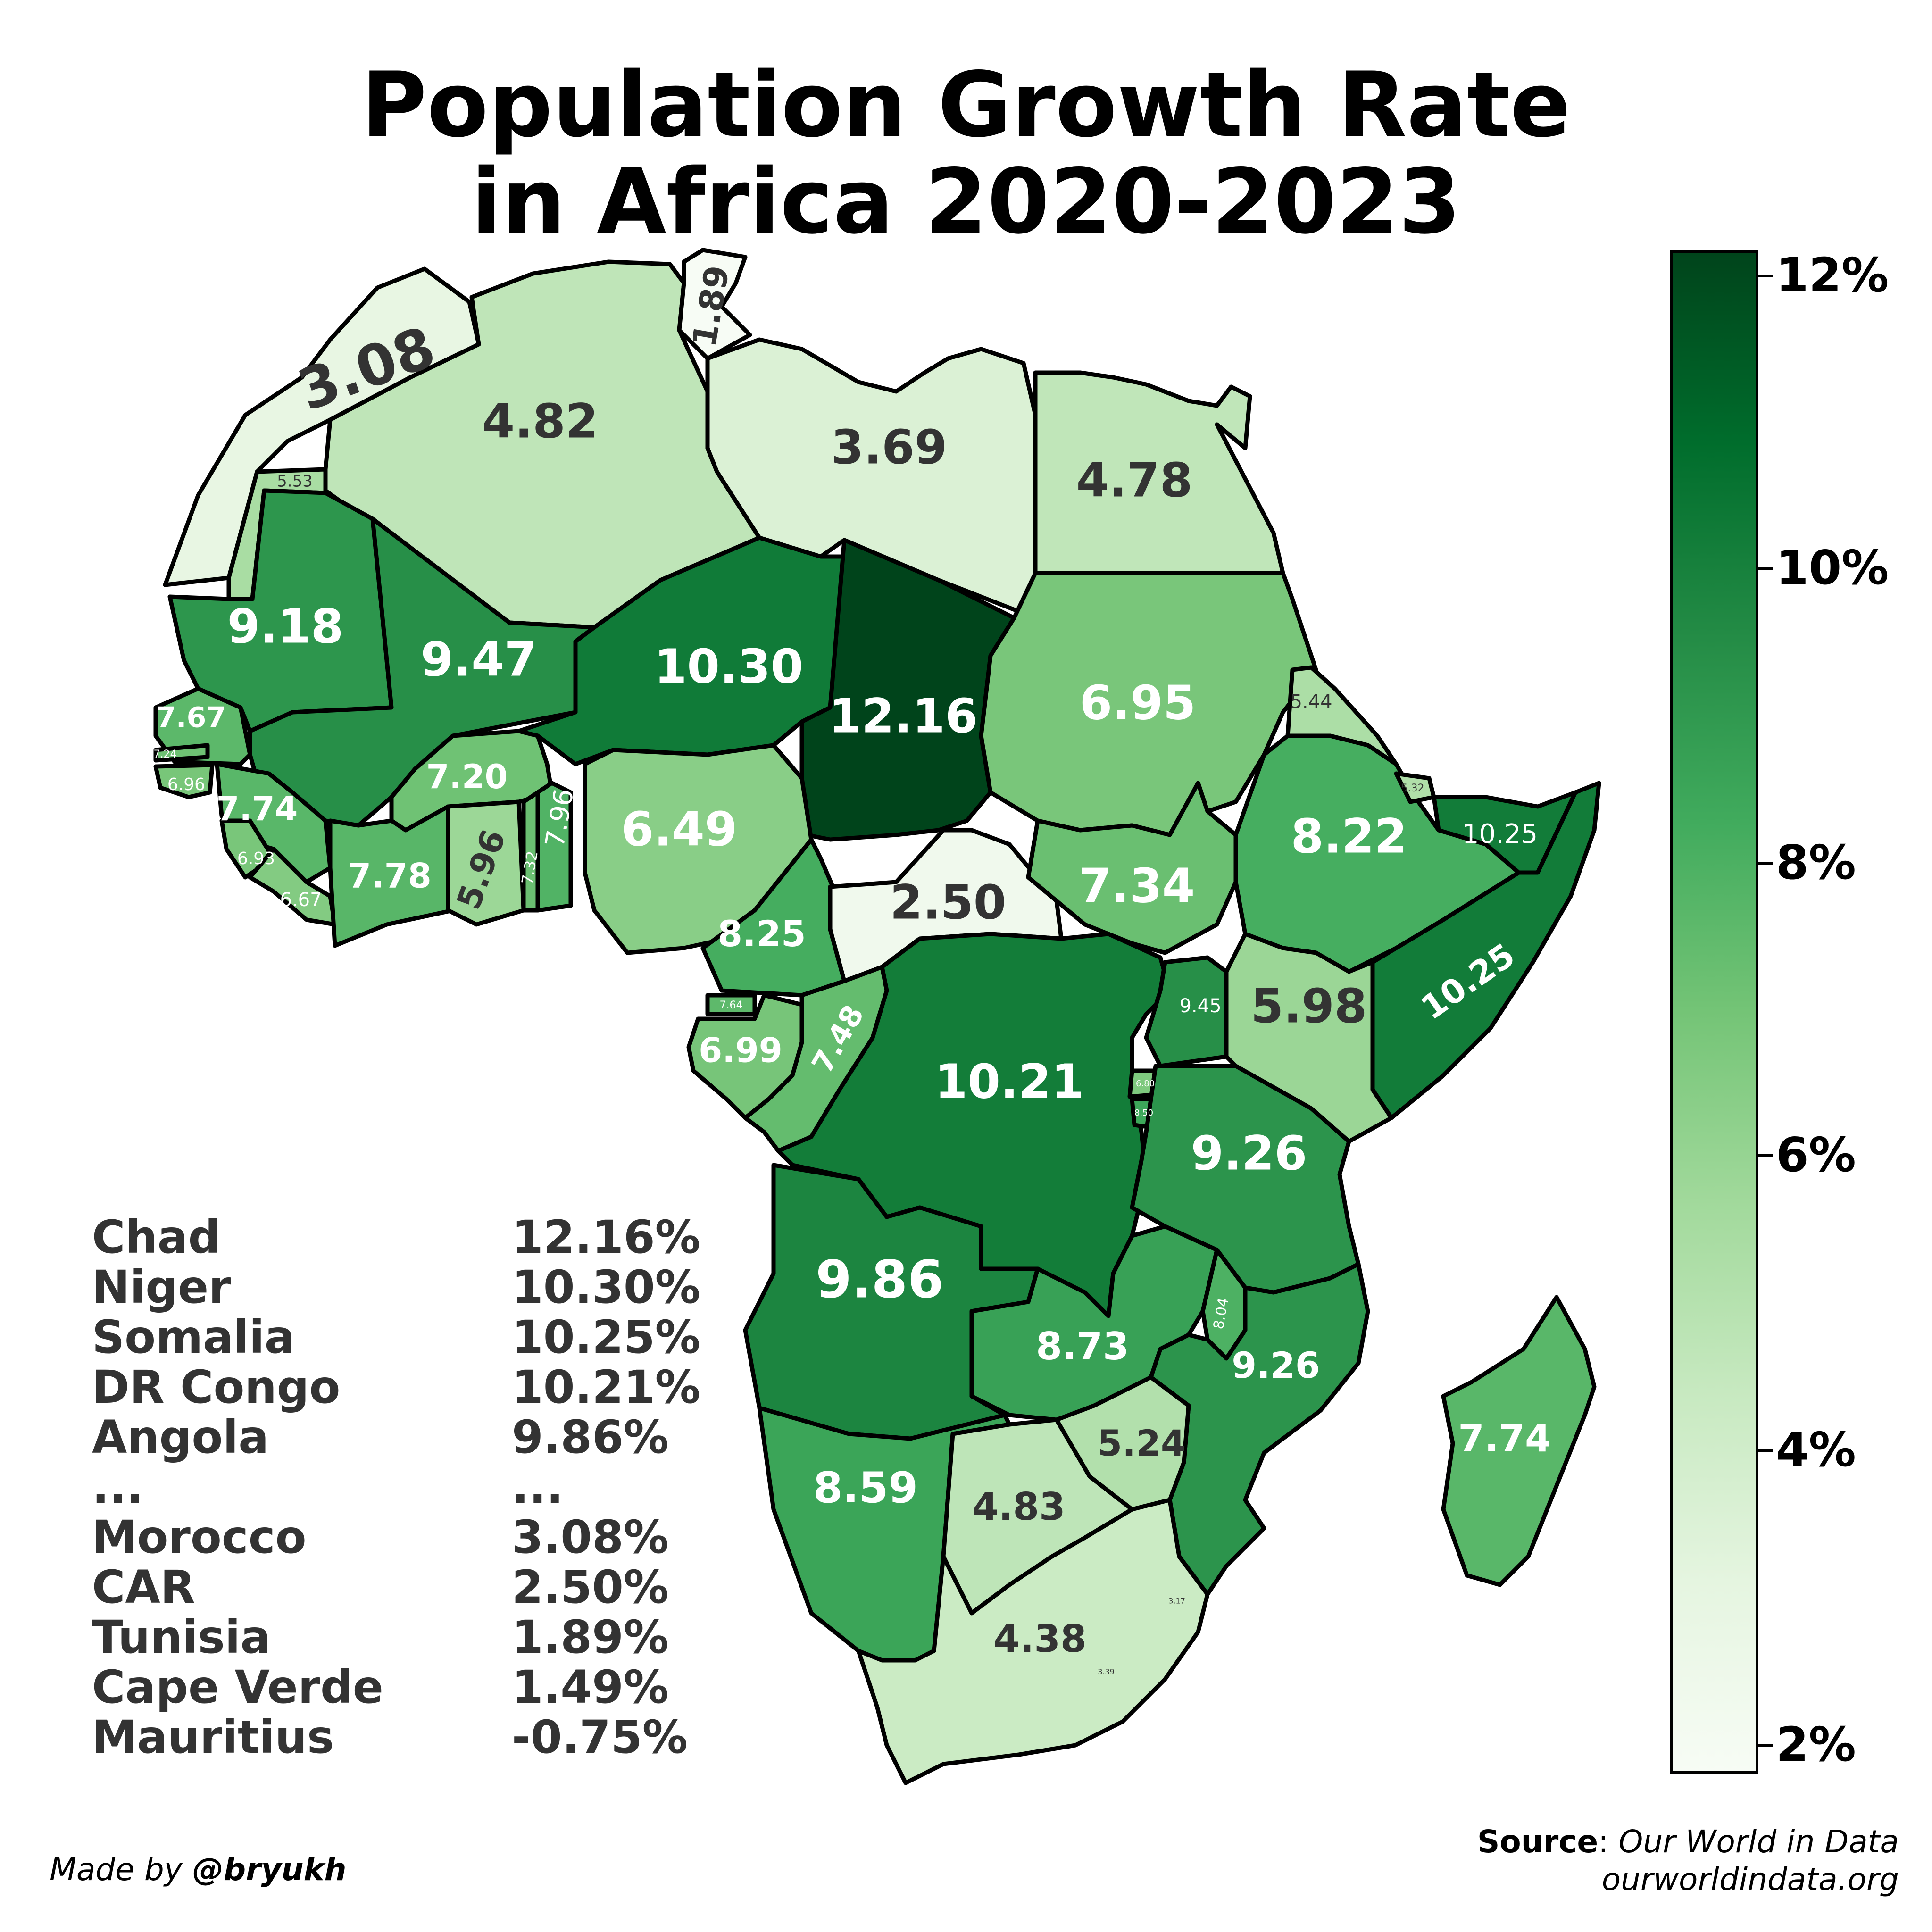 The width and height of the screenshot is (1932, 1932). I want to click on author-credit: Made by @bryukh, so click(198, 1870).